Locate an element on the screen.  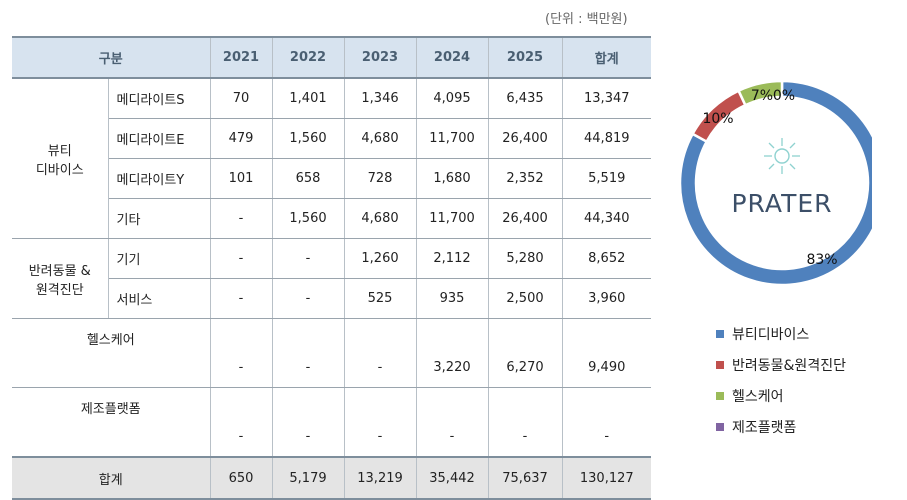
total-label: 합계 is located at coordinates (111, 478).